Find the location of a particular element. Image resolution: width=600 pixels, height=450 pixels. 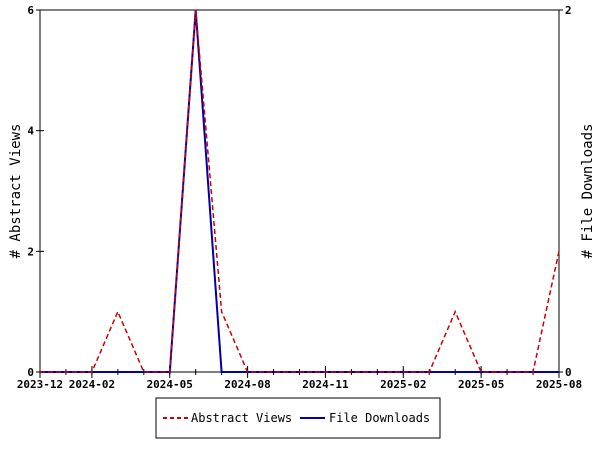

y-axis-left-title: # Abstract Views is located at coordinates (16, 191).